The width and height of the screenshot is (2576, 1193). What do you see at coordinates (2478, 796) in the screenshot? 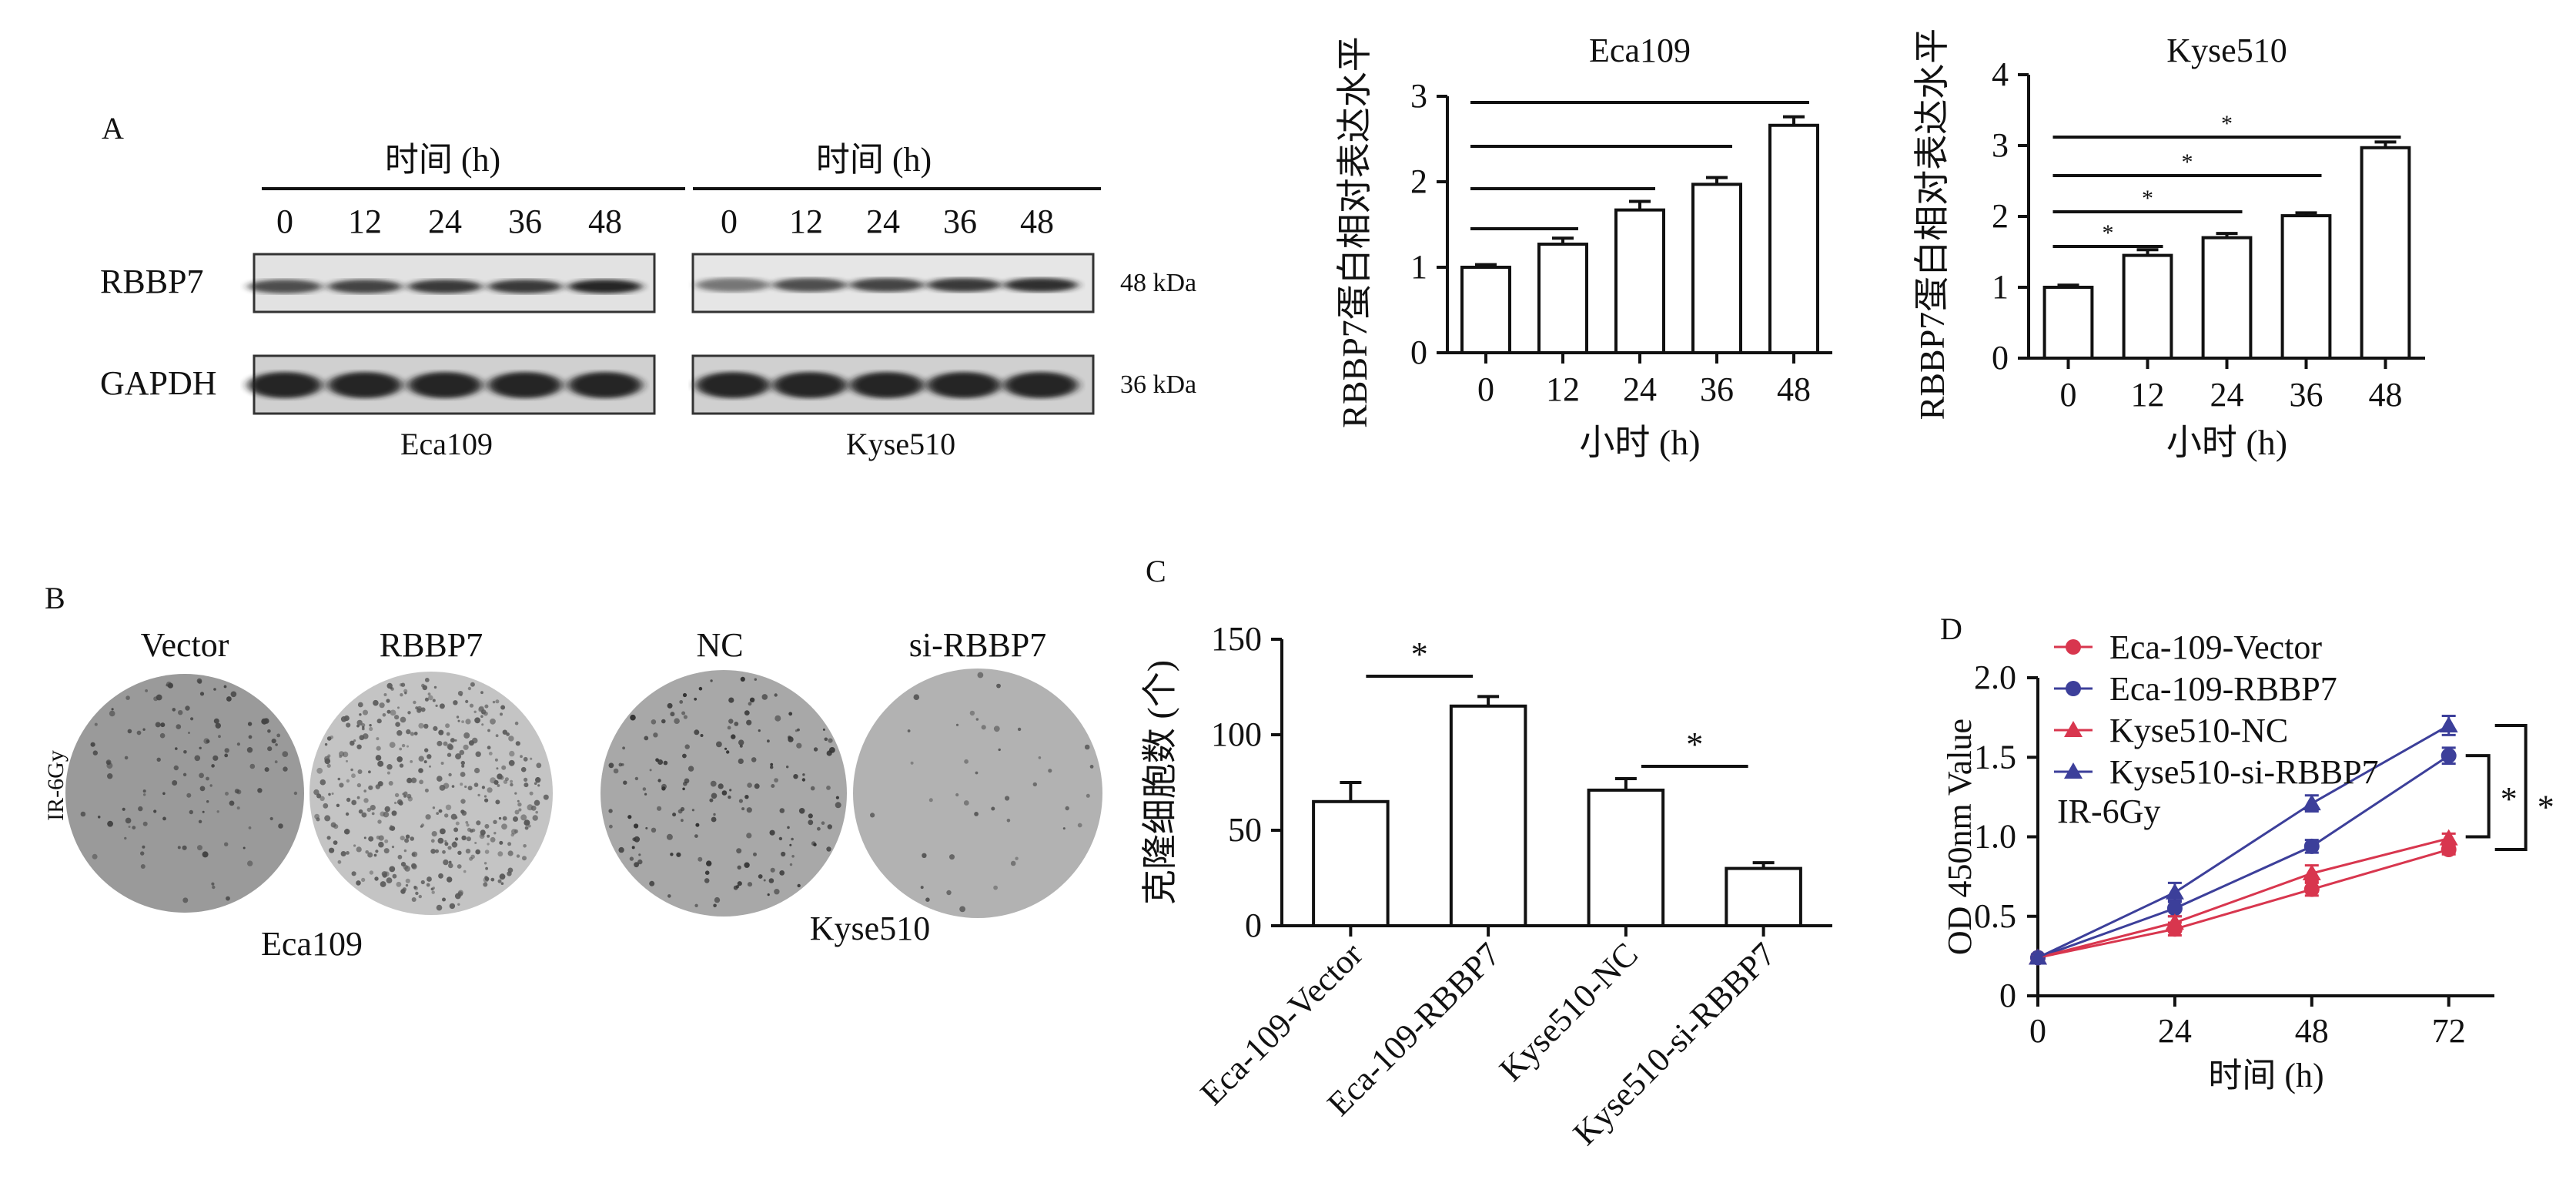
I see `significance-bracket` at bounding box center [2478, 796].